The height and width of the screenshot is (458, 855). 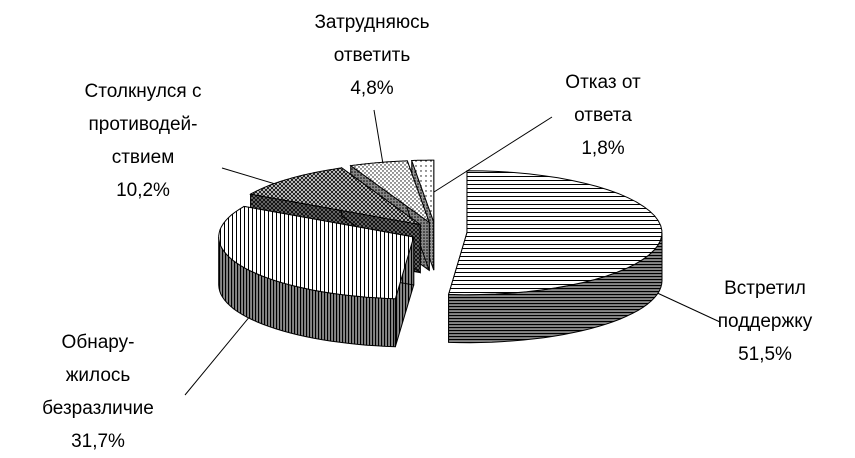 What do you see at coordinates (98, 375) in the screenshot?
I see `category-label: жилось` at bounding box center [98, 375].